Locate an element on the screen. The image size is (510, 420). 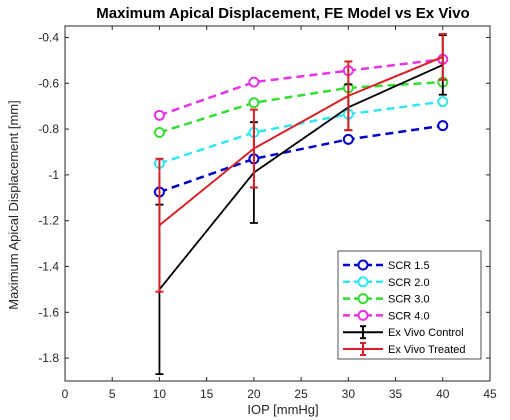
x-tick-label: 25 is located at coordinates (301, 394).